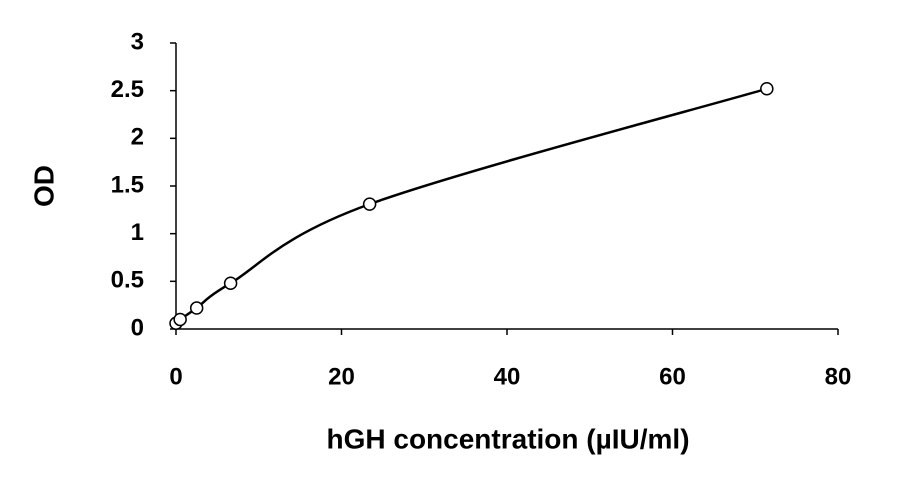 This screenshot has height=489, width=900. What do you see at coordinates (507, 376) in the screenshot?
I see `x-tick-label: 40` at bounding box center [507, 376].